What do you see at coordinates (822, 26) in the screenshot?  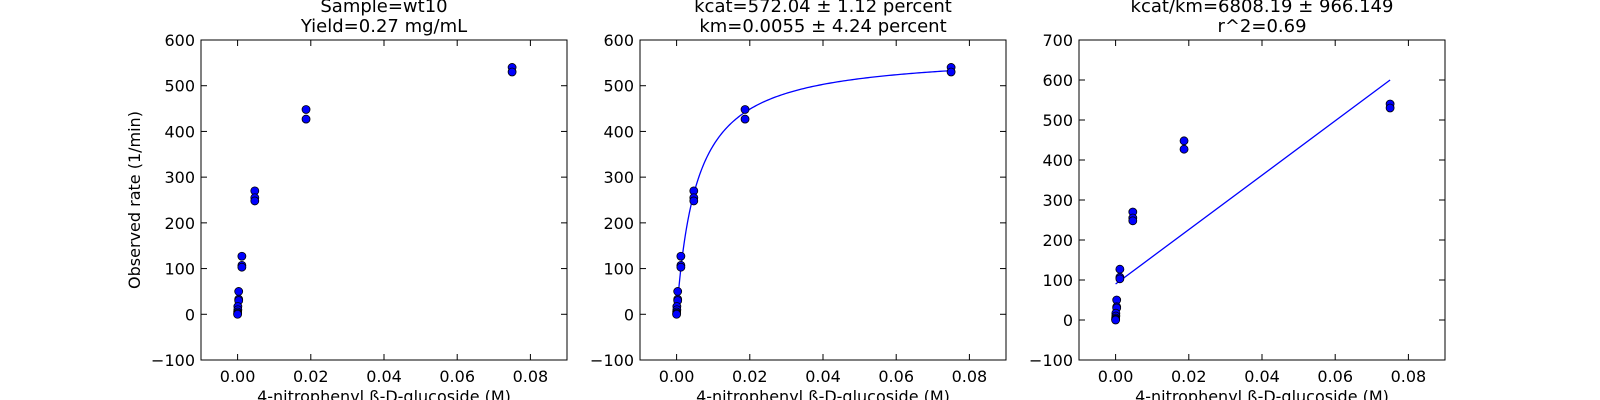 I see `chart-title-line: km=0.0055 ± 4.24 percent` at bounding box center [822, 26].